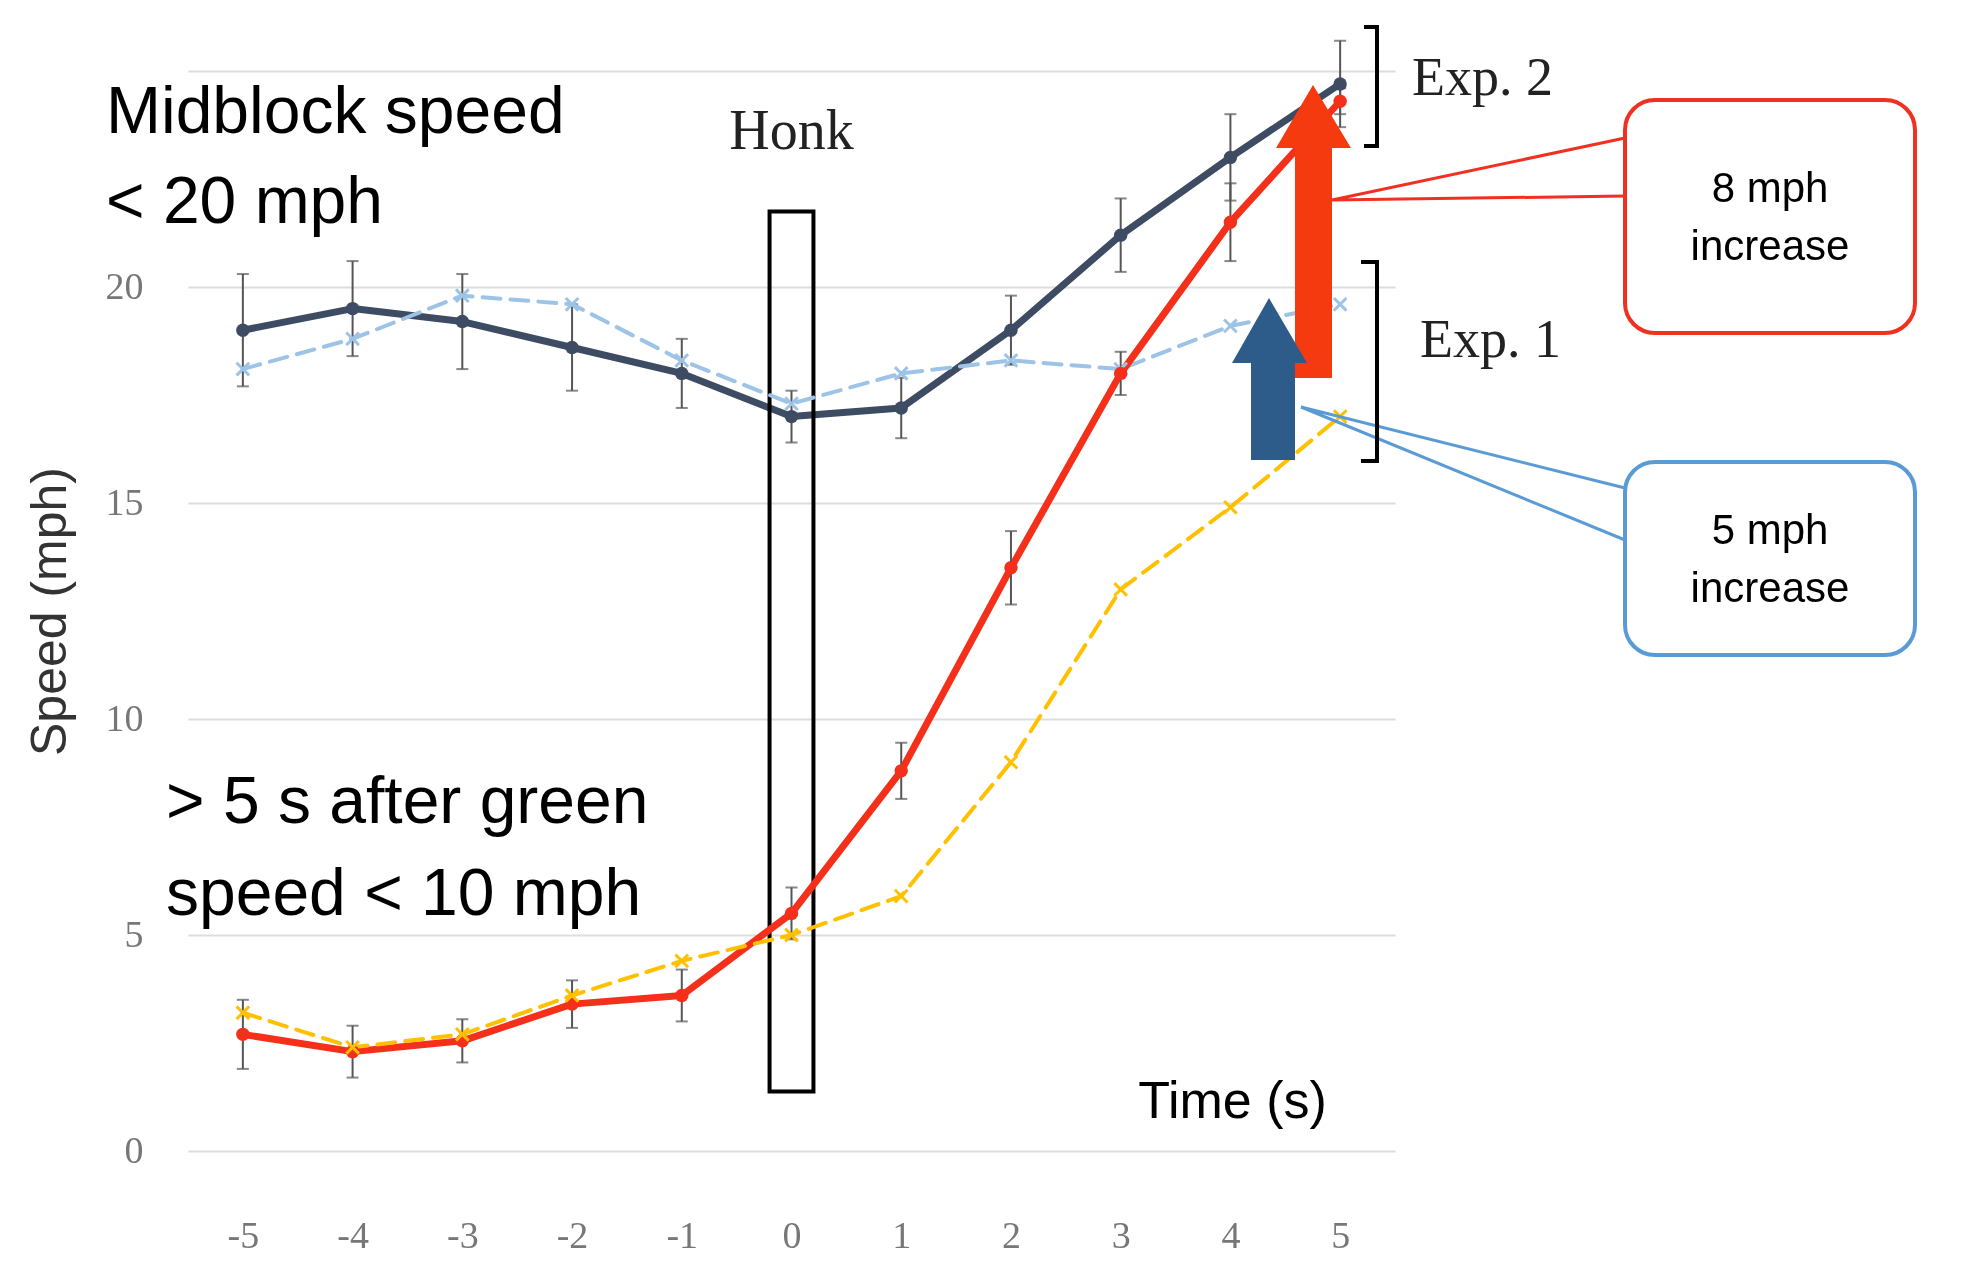 The width and height of the screenshot is (1962, 1279). What do you see at coordinates (792, 1234) in the screenshot?
I see `x-tick-label: 0` at bounding box center [792, 1234].